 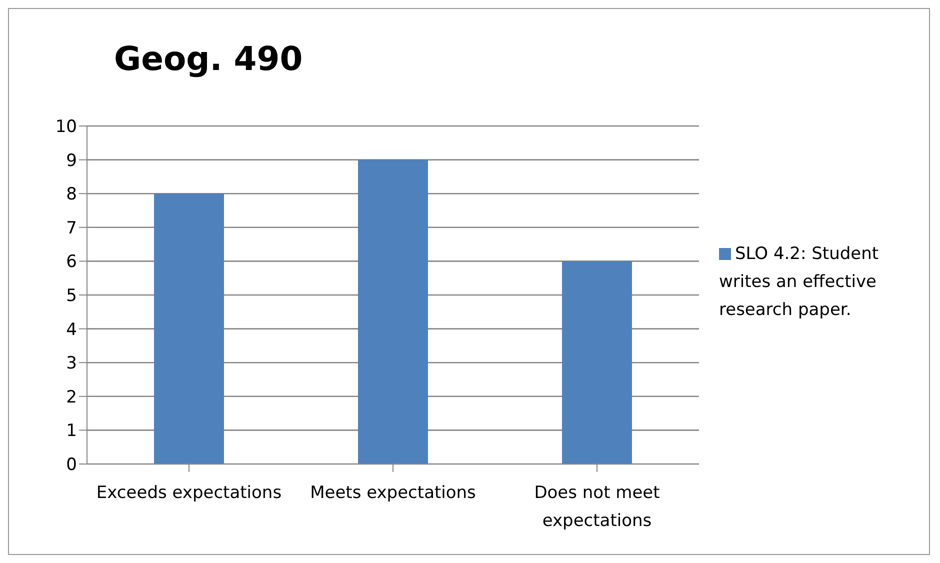 What do you see at coordinates (71, 228) in the screenshot?
I see `y-tick-label: 7` at bounding box center [71, 228].